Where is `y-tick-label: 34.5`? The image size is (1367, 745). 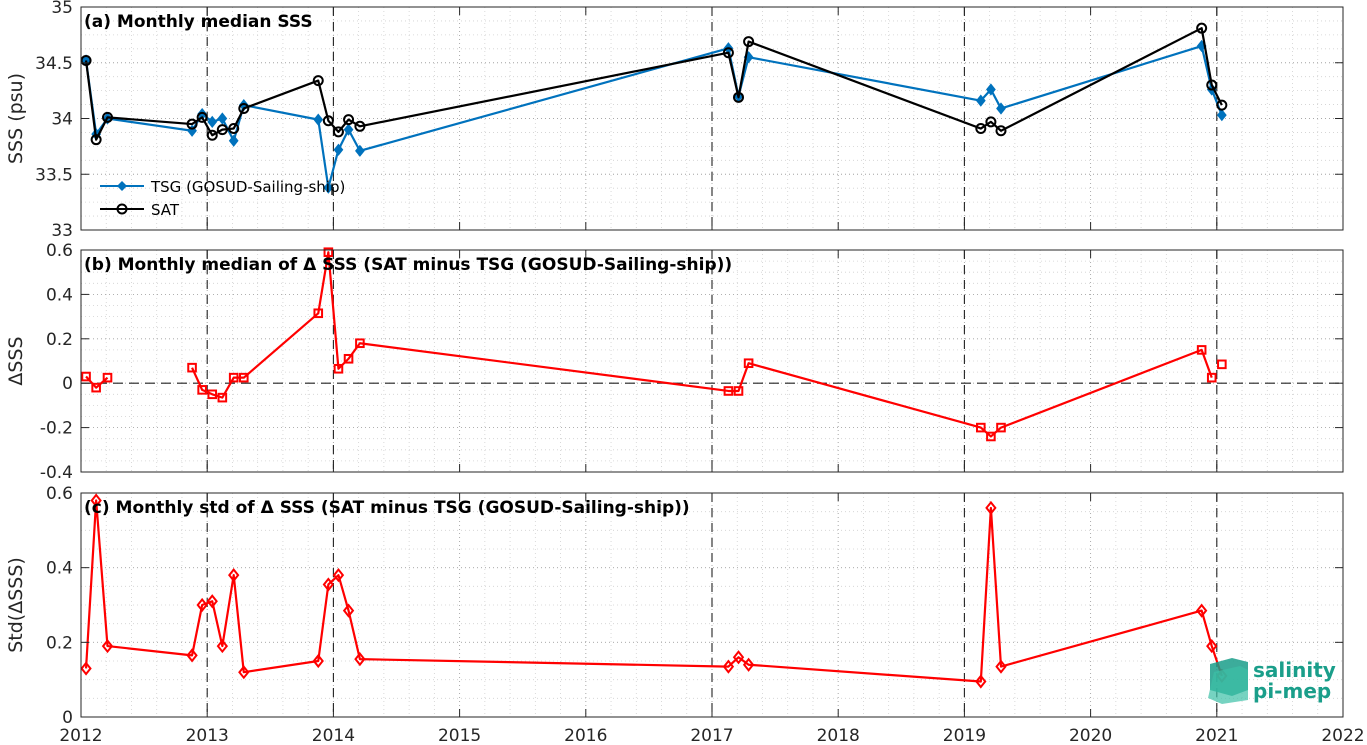
y-tick-label: 34.5 is located at coordinates (54, 64).